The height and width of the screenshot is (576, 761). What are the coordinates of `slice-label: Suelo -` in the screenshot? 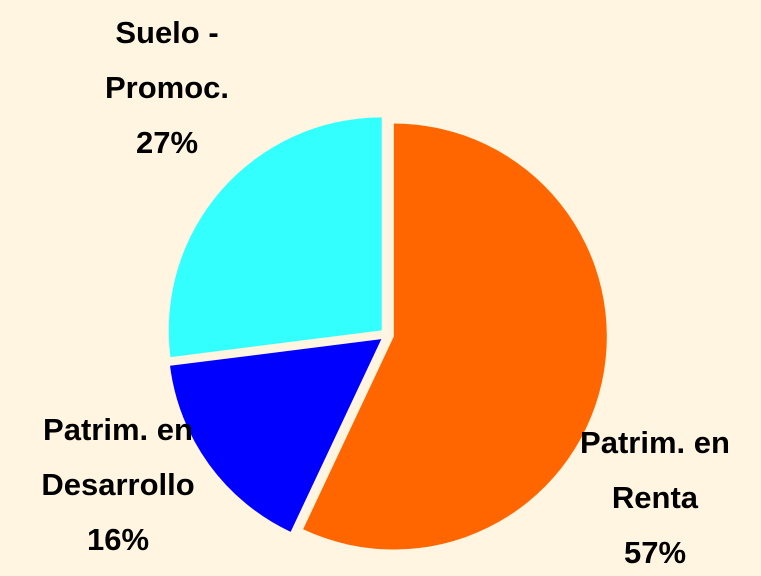 It's located at (166, 32).